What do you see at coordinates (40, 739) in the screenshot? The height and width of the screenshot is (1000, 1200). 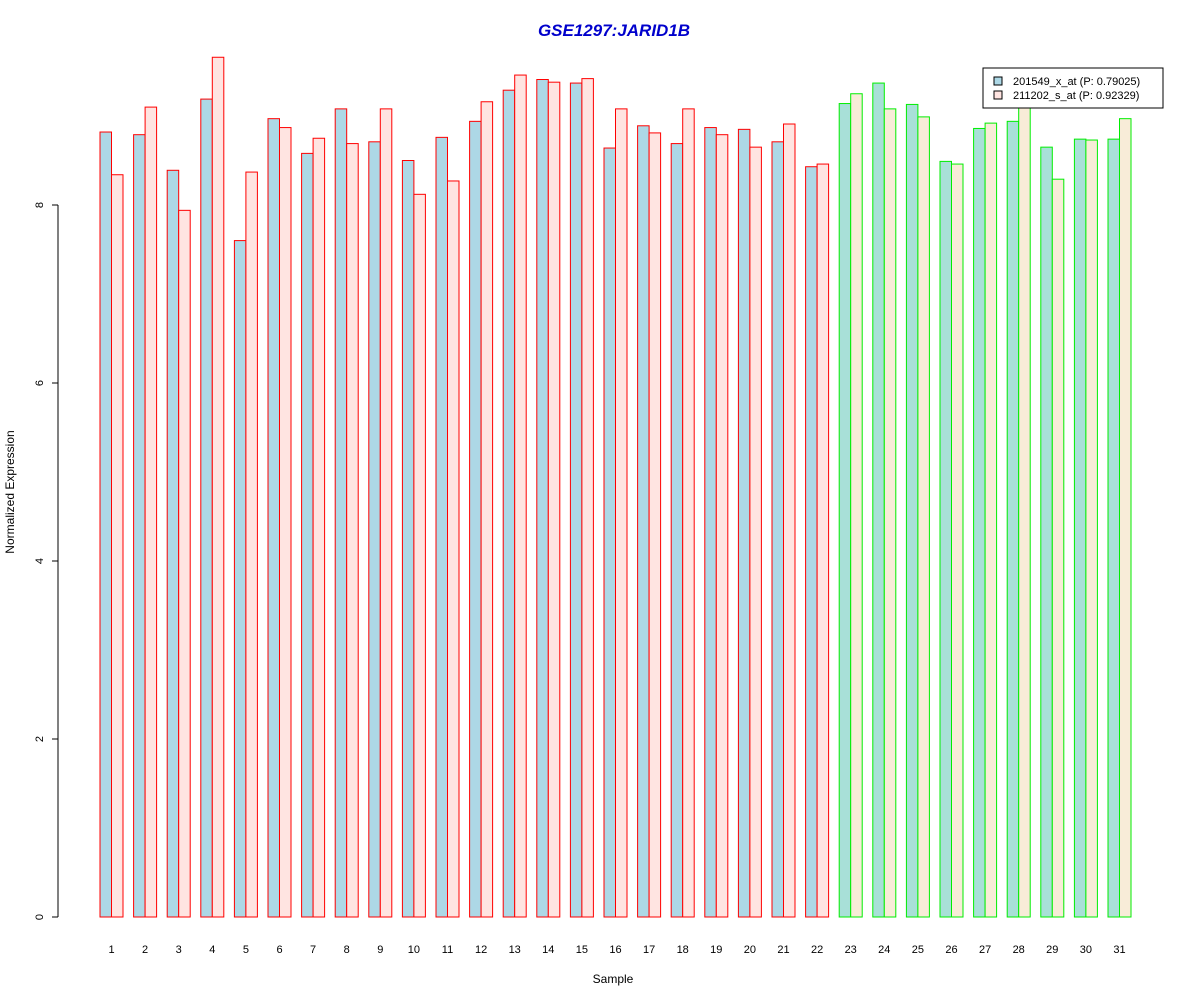 I see `y-tick-label: 2` at bounding box center [40, 739].